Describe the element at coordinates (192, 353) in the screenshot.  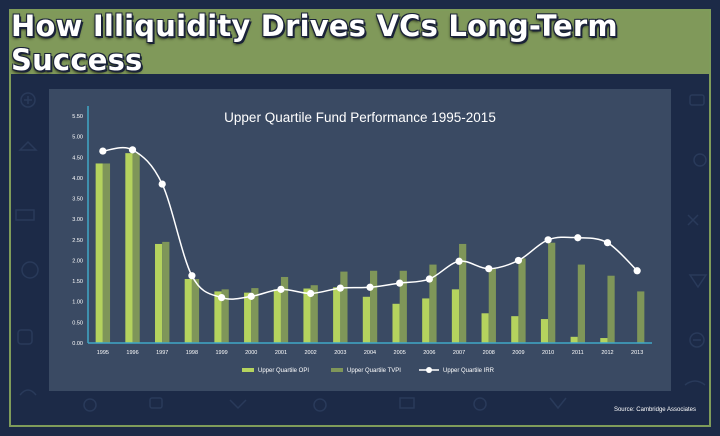
I see `x-tick-label: 1998` at that location.